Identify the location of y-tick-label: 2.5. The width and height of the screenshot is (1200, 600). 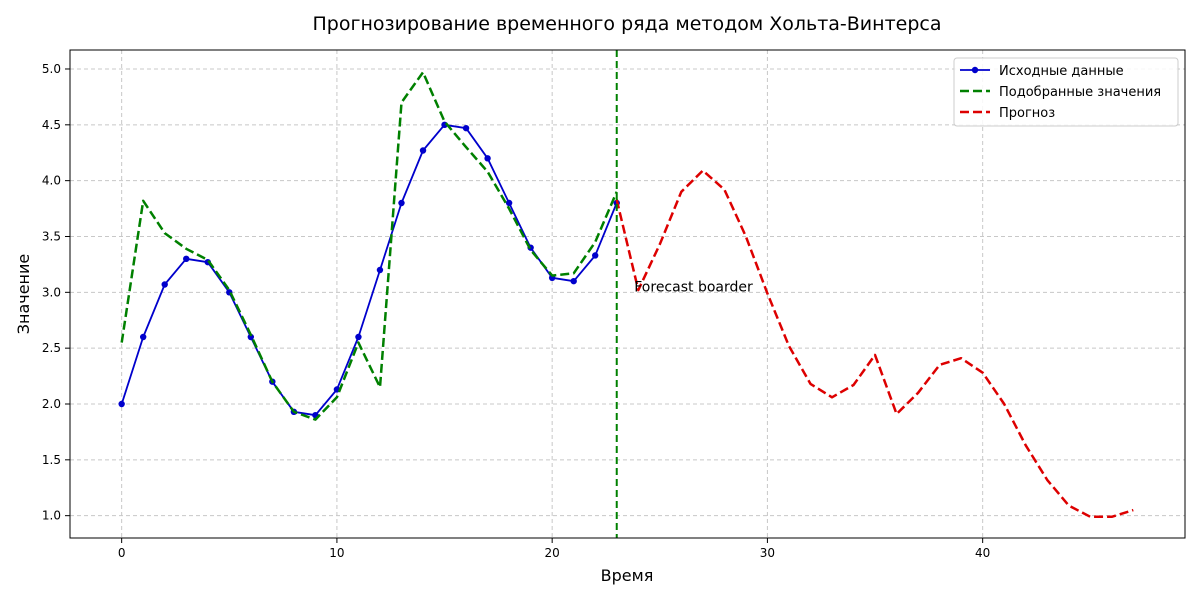
(51, 348).